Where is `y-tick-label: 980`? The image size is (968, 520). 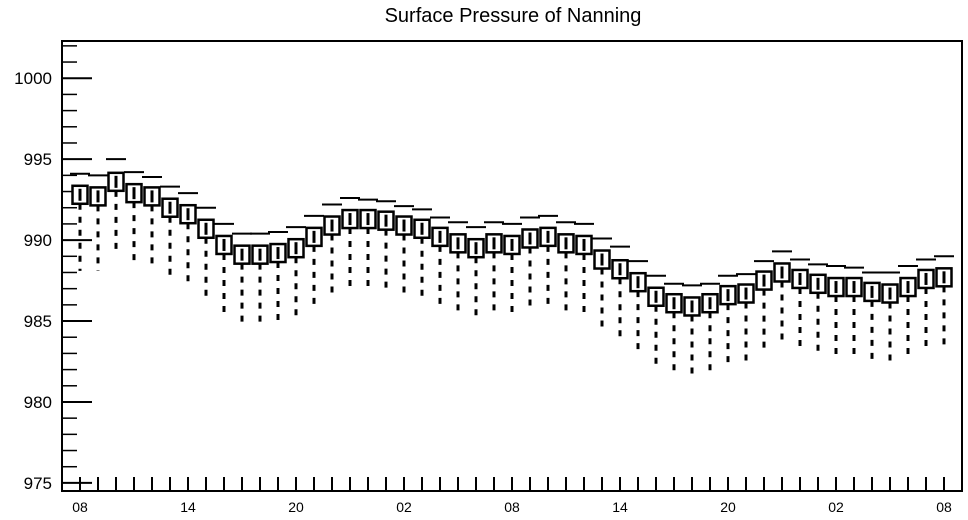 y-tick-label: 980 is located at coordinates (38, 402).